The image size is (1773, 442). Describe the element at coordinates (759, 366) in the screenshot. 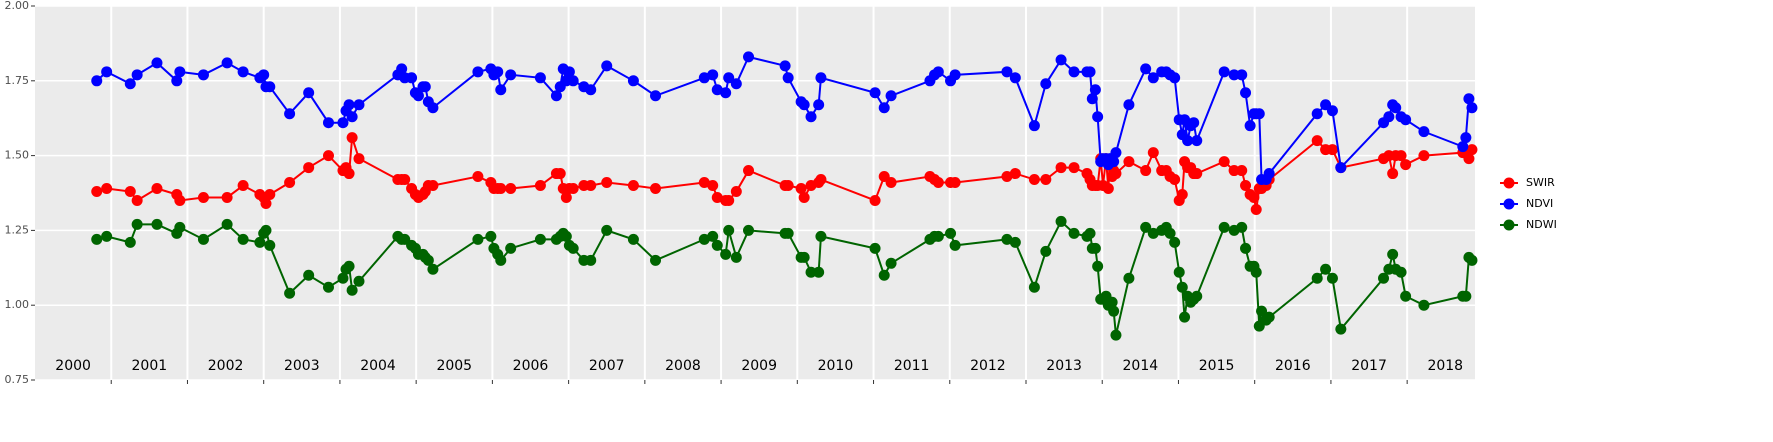

I see `year-label: 2009` at that location.